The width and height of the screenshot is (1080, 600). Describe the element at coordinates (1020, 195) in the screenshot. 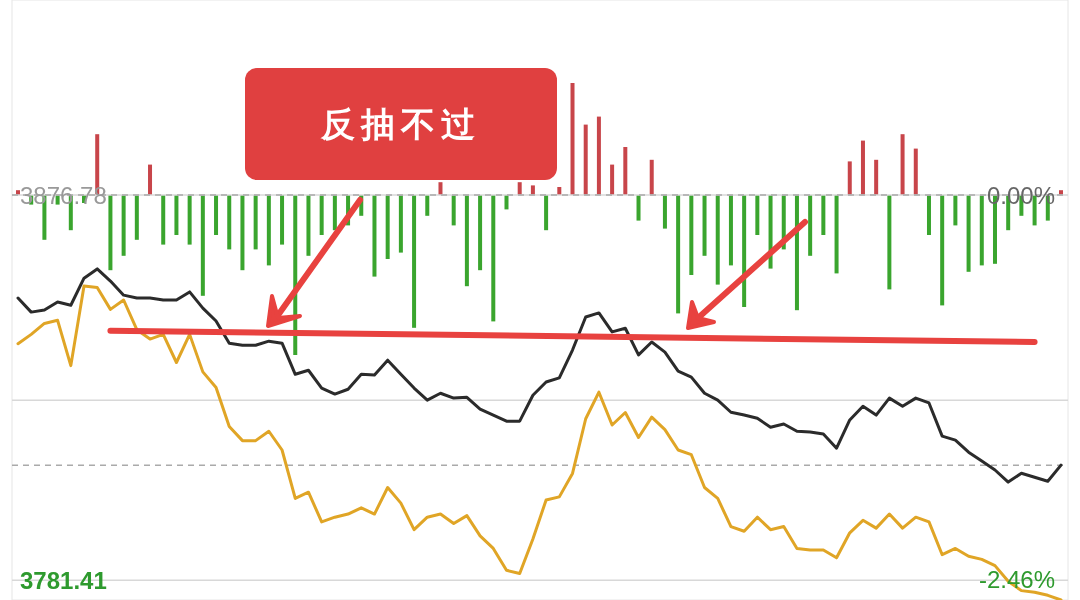

I see `y2-tick-label: 0.00%` at that location.